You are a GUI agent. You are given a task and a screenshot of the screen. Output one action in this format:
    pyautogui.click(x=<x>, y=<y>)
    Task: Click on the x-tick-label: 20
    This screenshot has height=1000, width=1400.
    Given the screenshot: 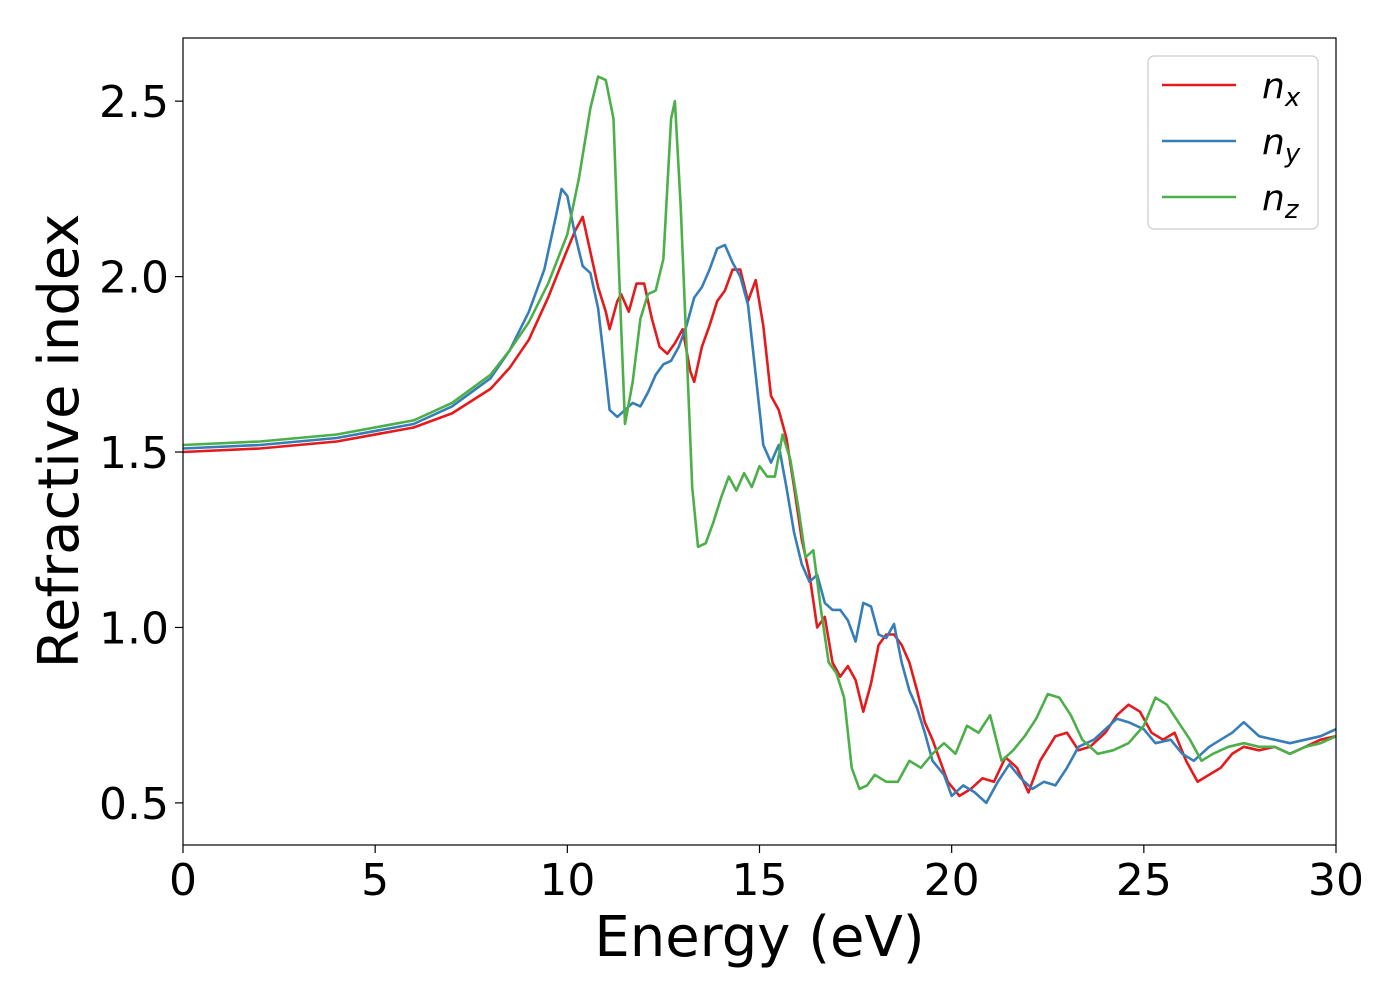 What is the action you would take?
    pyautogui.click(x=952, y=880)
    